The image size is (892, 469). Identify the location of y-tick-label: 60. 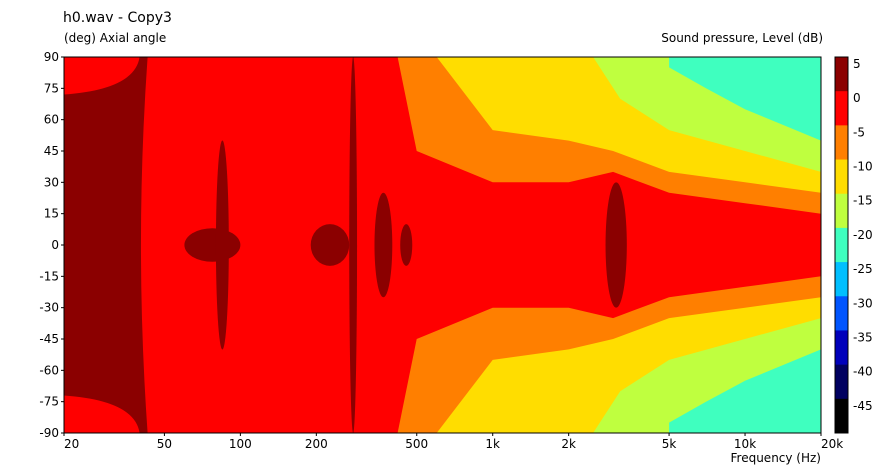
(51, 120).